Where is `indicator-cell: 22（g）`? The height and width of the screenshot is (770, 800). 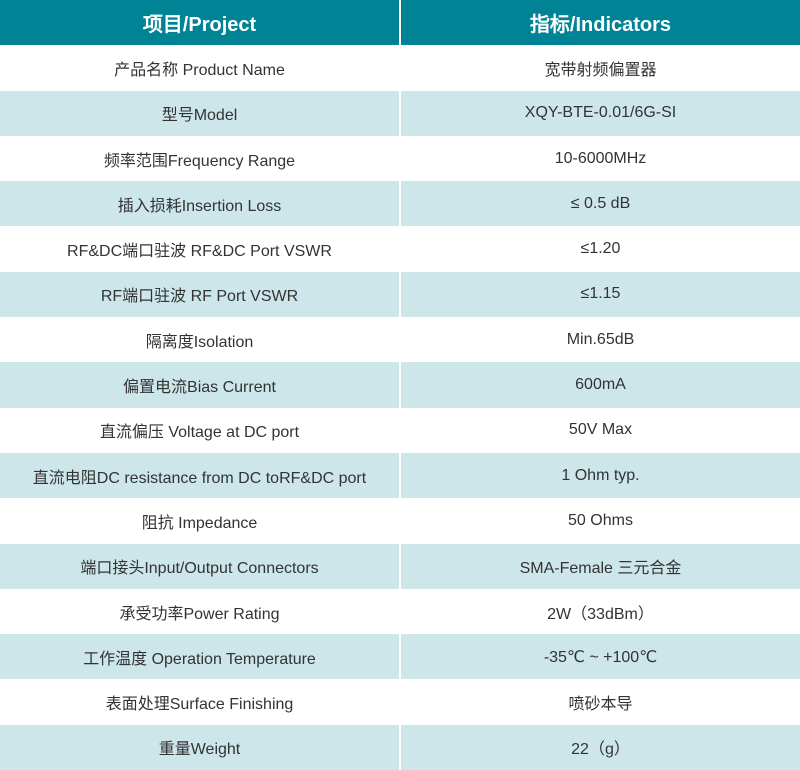 indicator-cell: 22（g） is located at coordinates (600, 747).